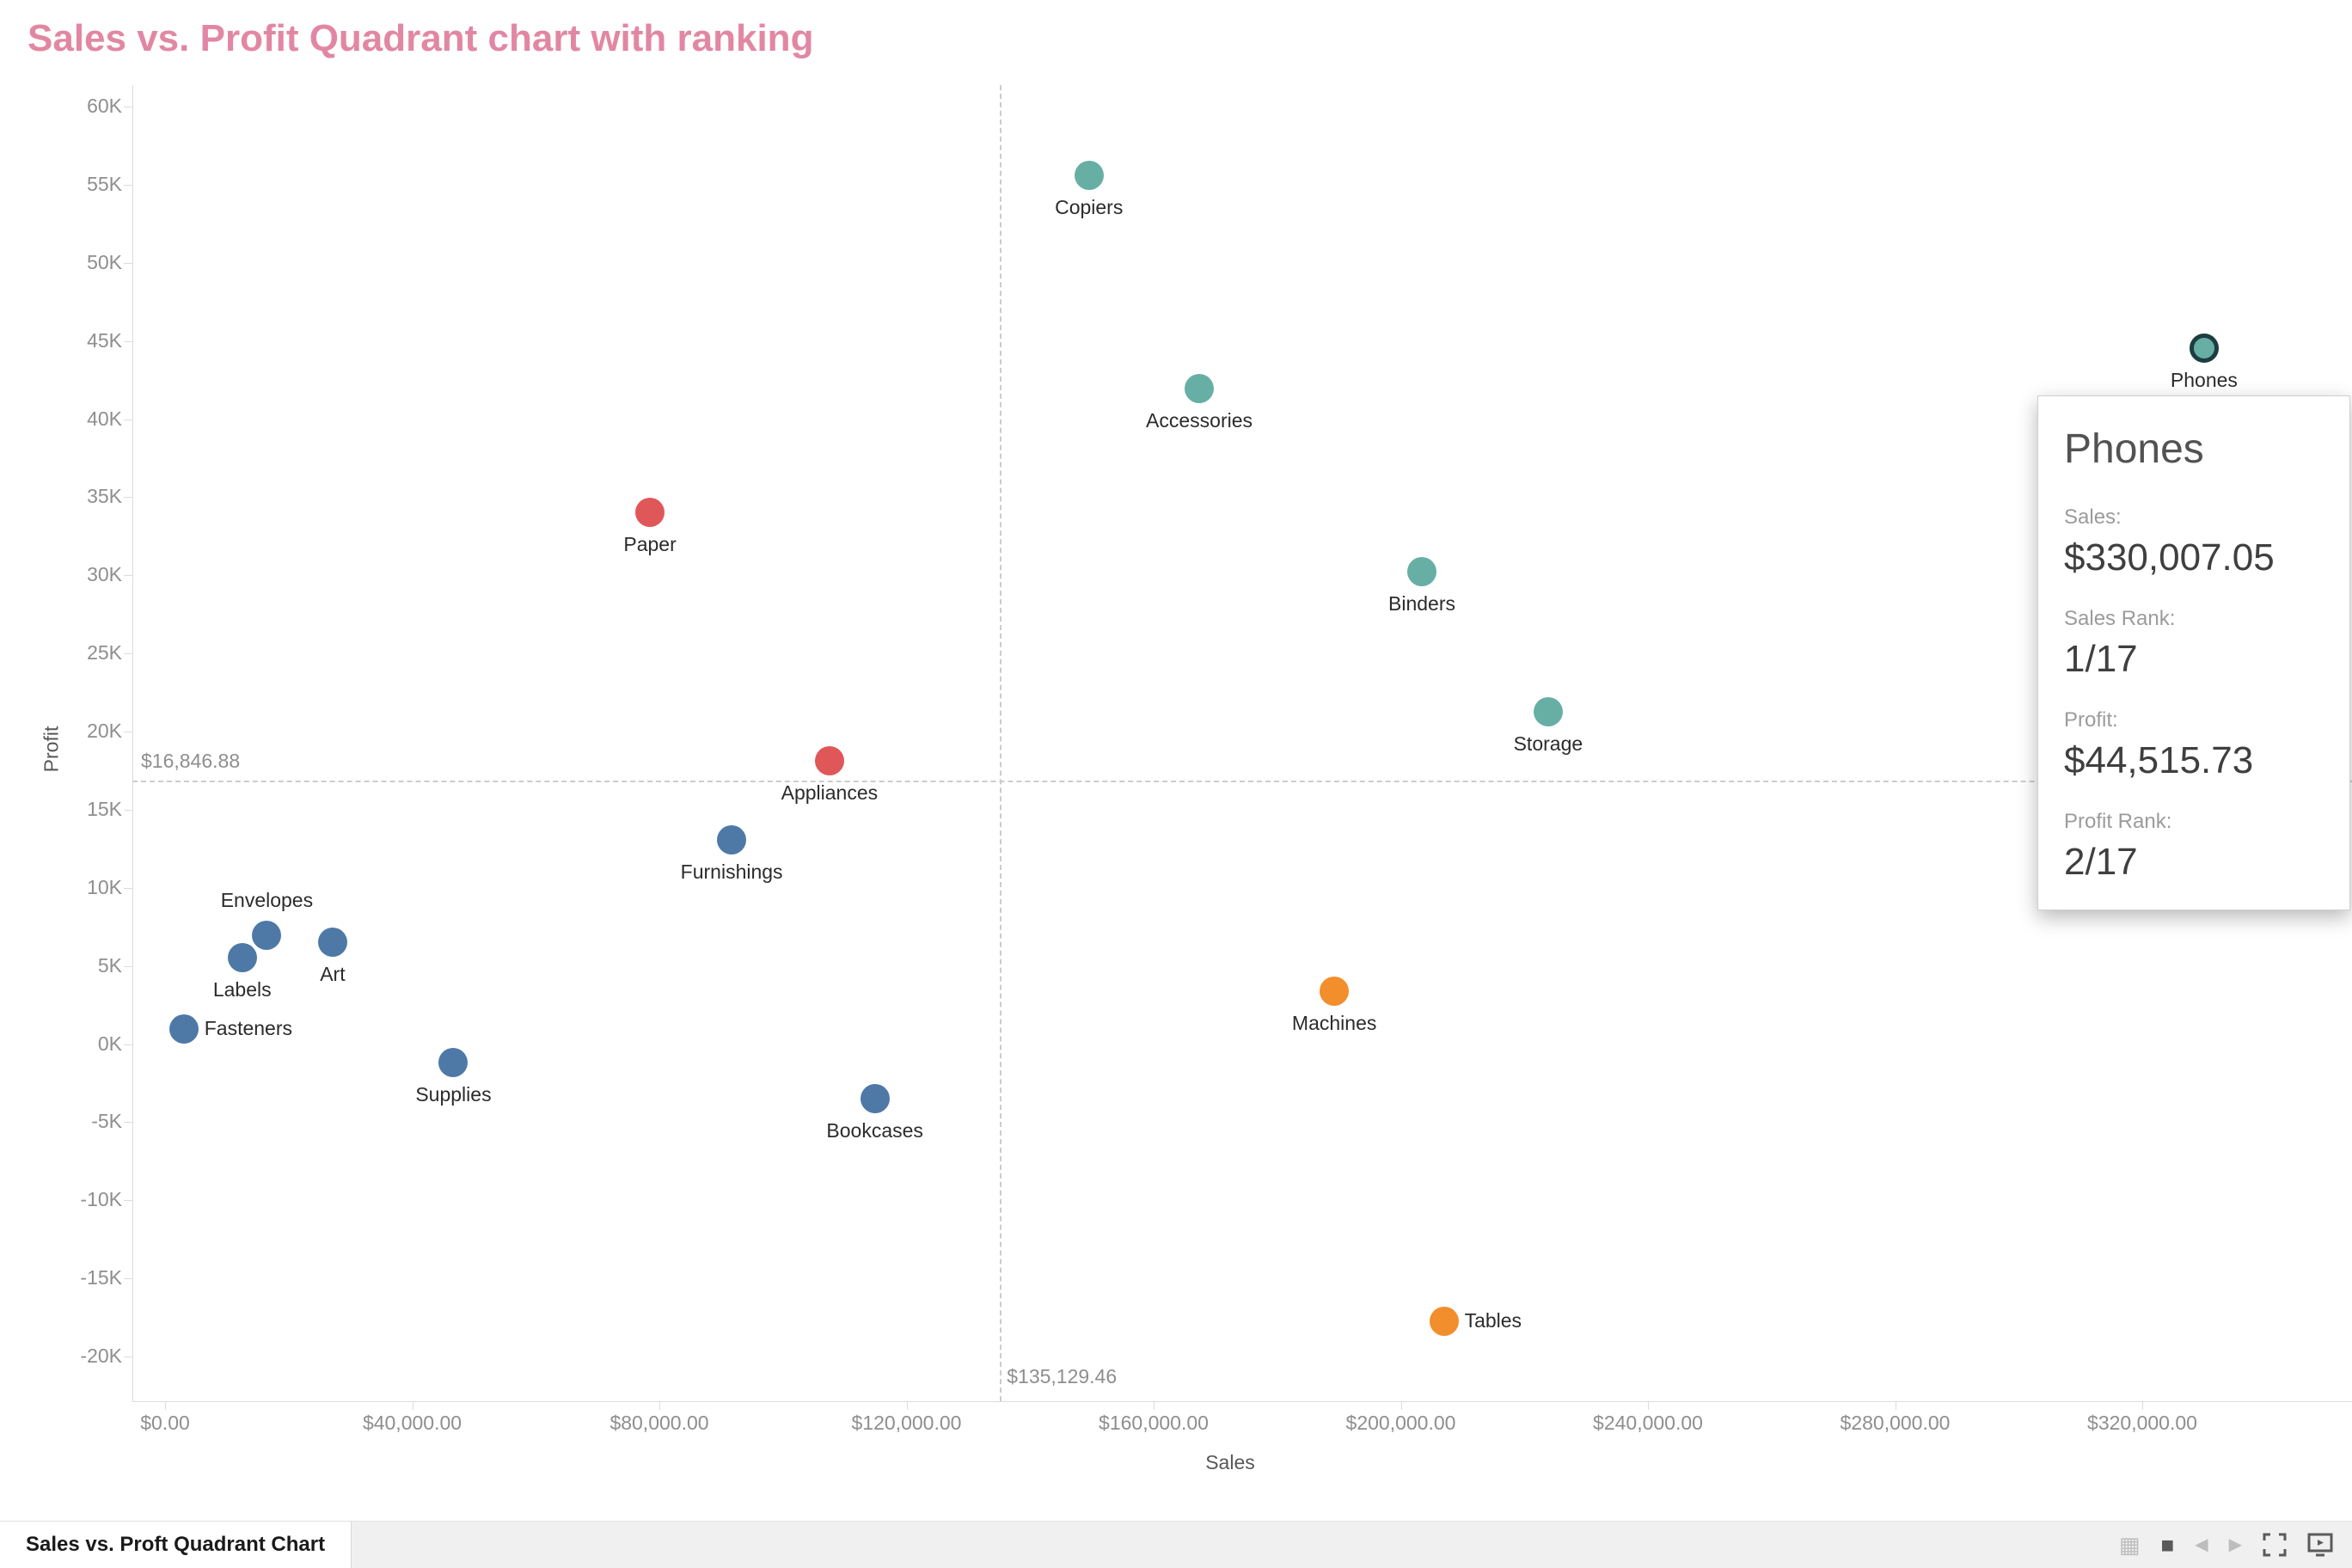 Image resolution: width=2352 pixels, height=1568 pixels. Describe the element at coordinates (1242, 782) in the screenshot. I see `quadrant-horizontal-line` at that location.